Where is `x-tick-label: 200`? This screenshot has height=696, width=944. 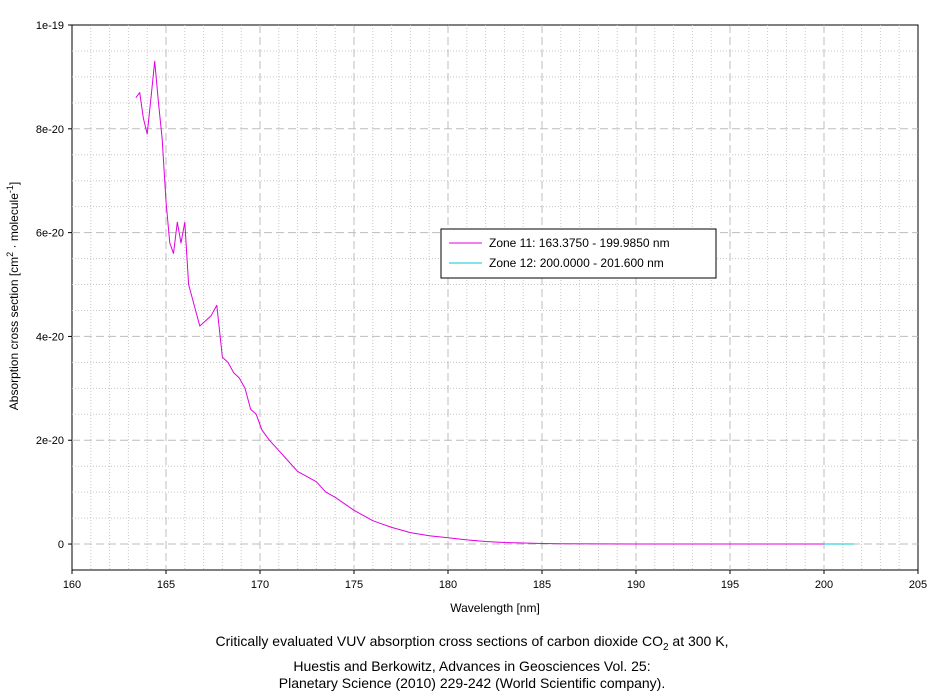 x-tick-label: 200 is located at coordinates (824, 585).